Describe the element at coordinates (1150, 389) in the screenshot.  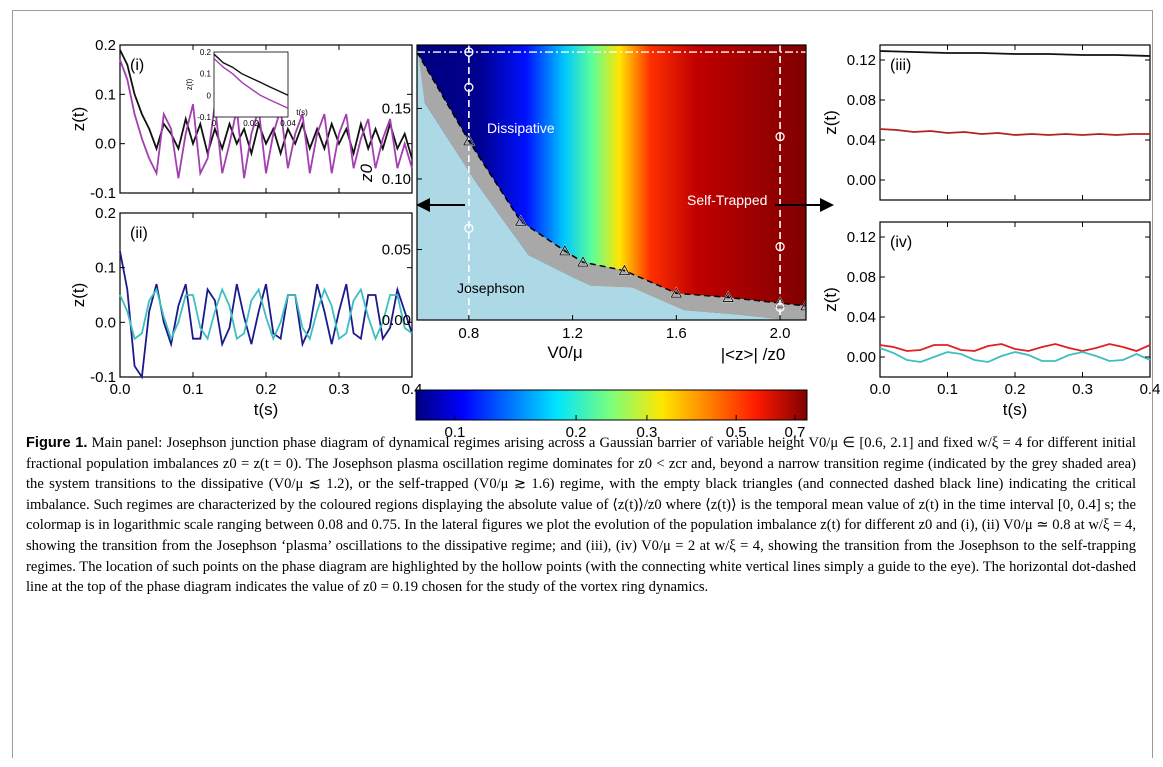
I see `x-tick-label: 0.4` at that location.